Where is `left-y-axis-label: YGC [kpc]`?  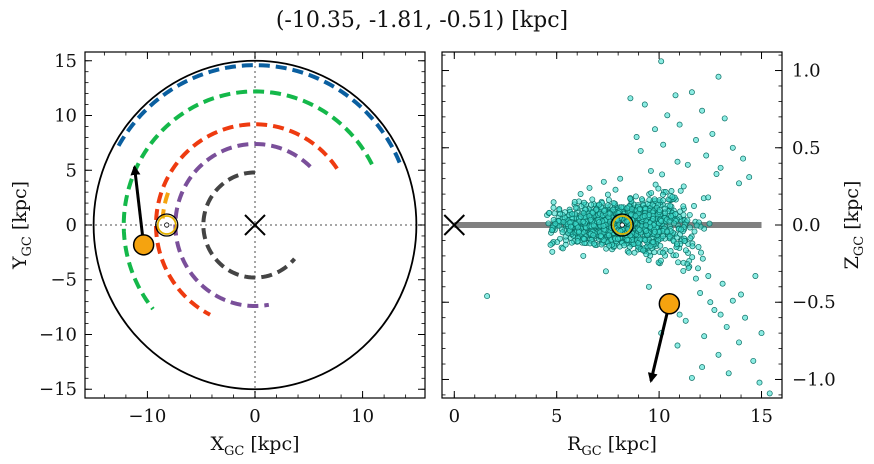
left-y-axis-label: YGC [kpc] is located at coordinates (22, 225).